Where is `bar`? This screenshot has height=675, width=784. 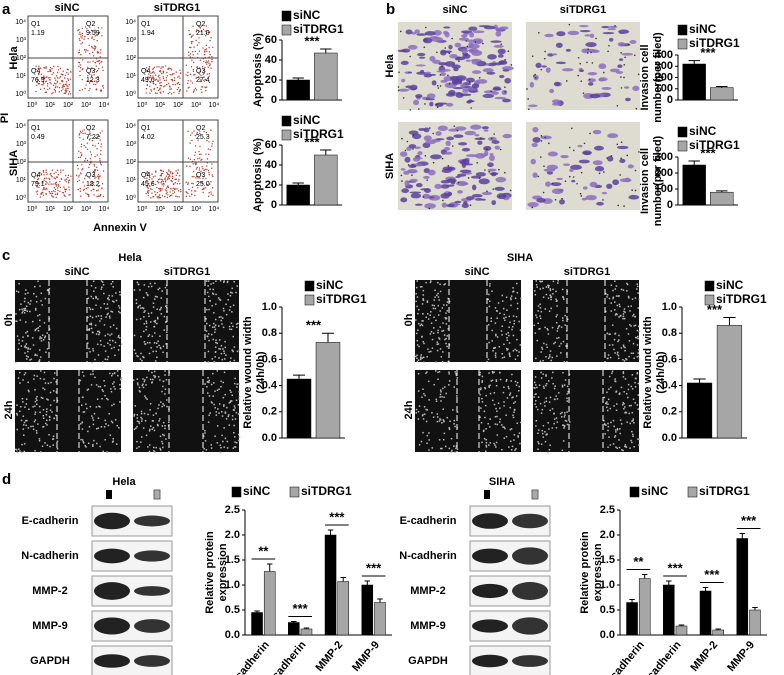 bar is located at coordinates (722, 198).